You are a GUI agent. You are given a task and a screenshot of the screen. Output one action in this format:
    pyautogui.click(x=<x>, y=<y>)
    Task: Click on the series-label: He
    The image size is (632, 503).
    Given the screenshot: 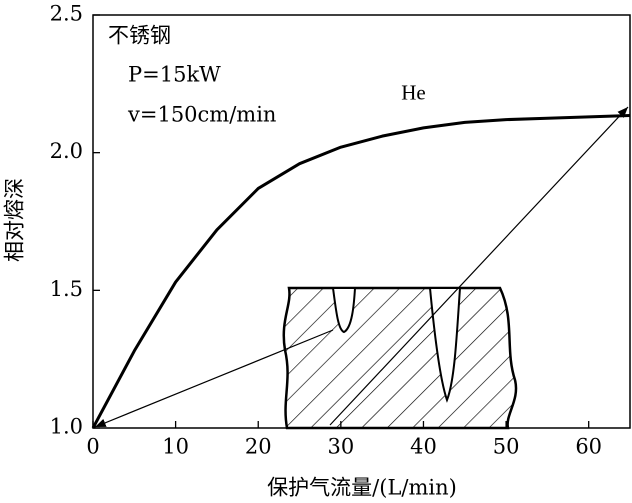 What is the action you would take?
    pyautogui.click(x=413, y=93)
    